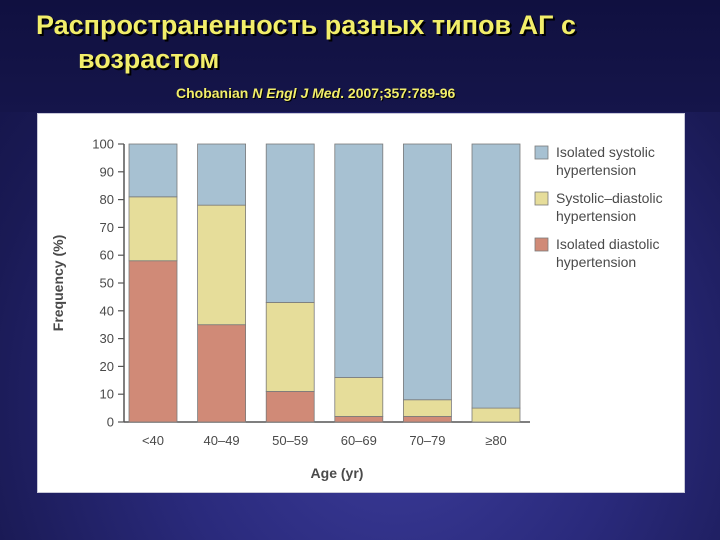  Describe the element at coordinates (149, 59) in the screenshot. I see `slide-title-line2: возрастом` at that location.